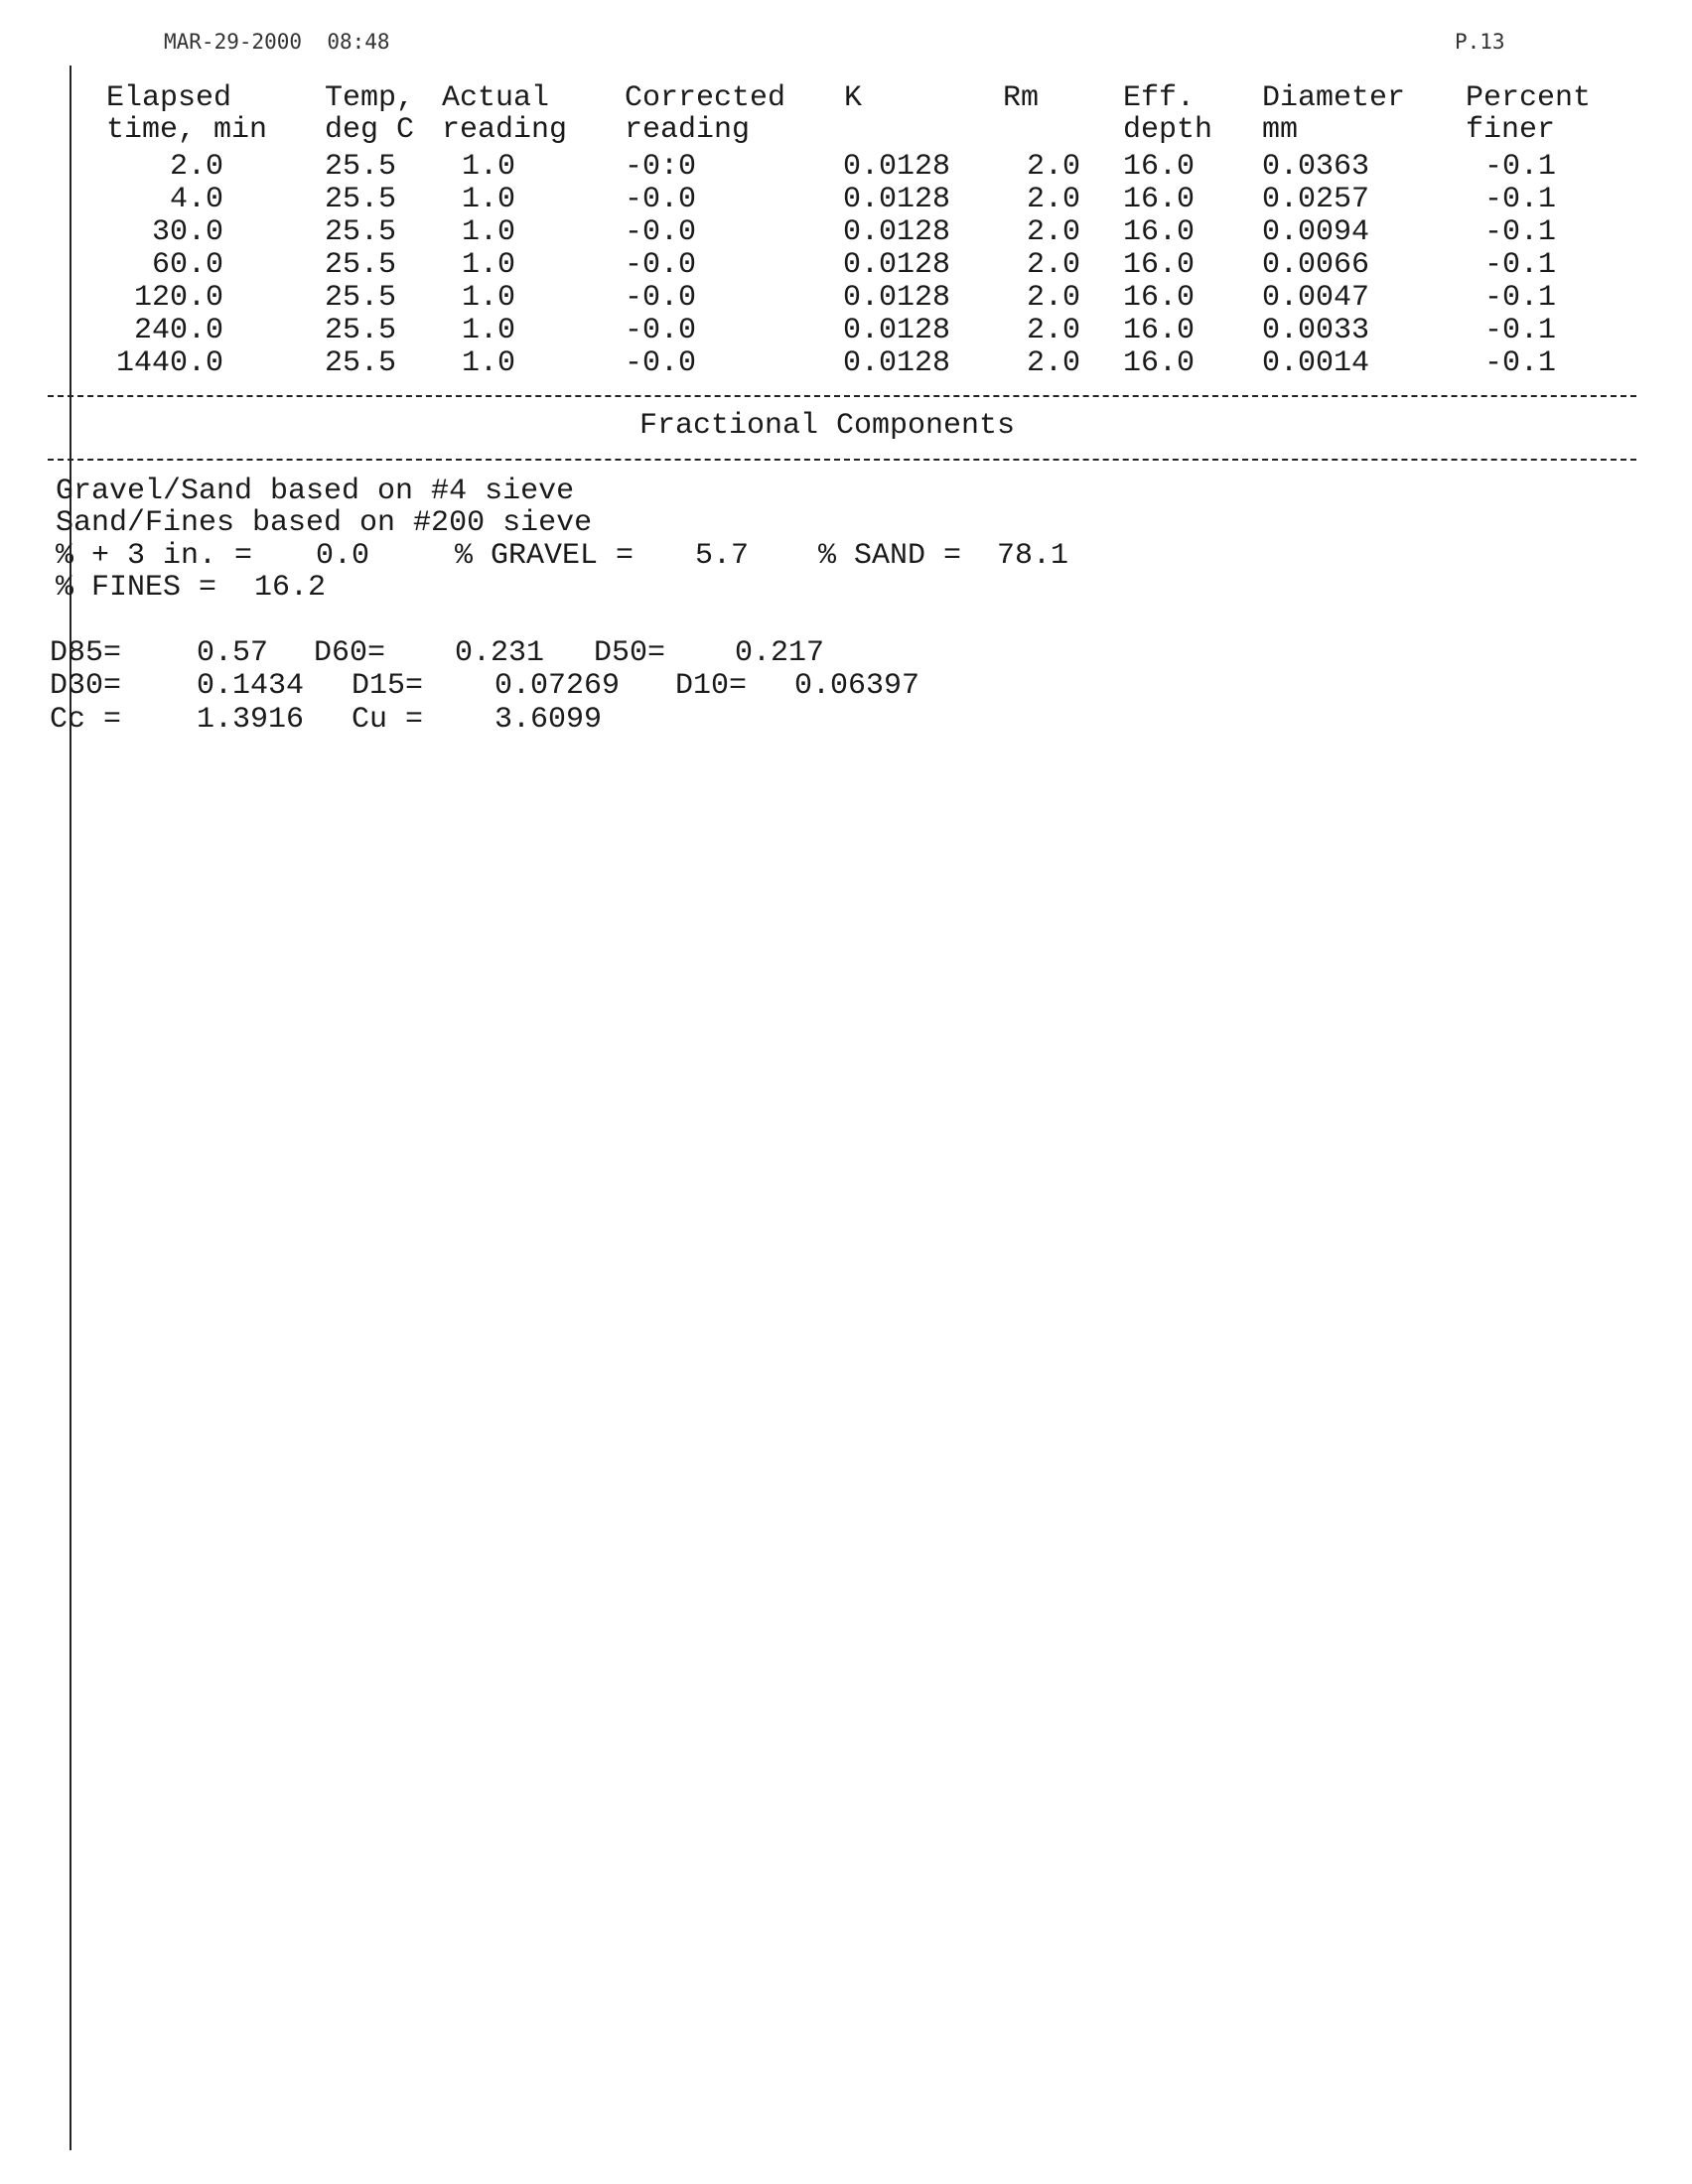 The width and height of the screenshot is (1692, 2184). What do you see at coordinates (1316, 363) in the screenshot?
I see `cell-diameter: 0.0014` at bounding box center [1316, 363].